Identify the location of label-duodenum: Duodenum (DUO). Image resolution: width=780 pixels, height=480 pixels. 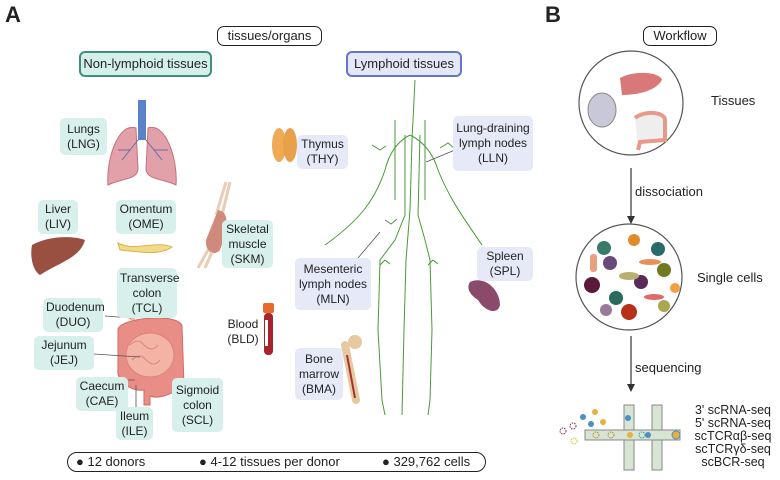
(74, 315).